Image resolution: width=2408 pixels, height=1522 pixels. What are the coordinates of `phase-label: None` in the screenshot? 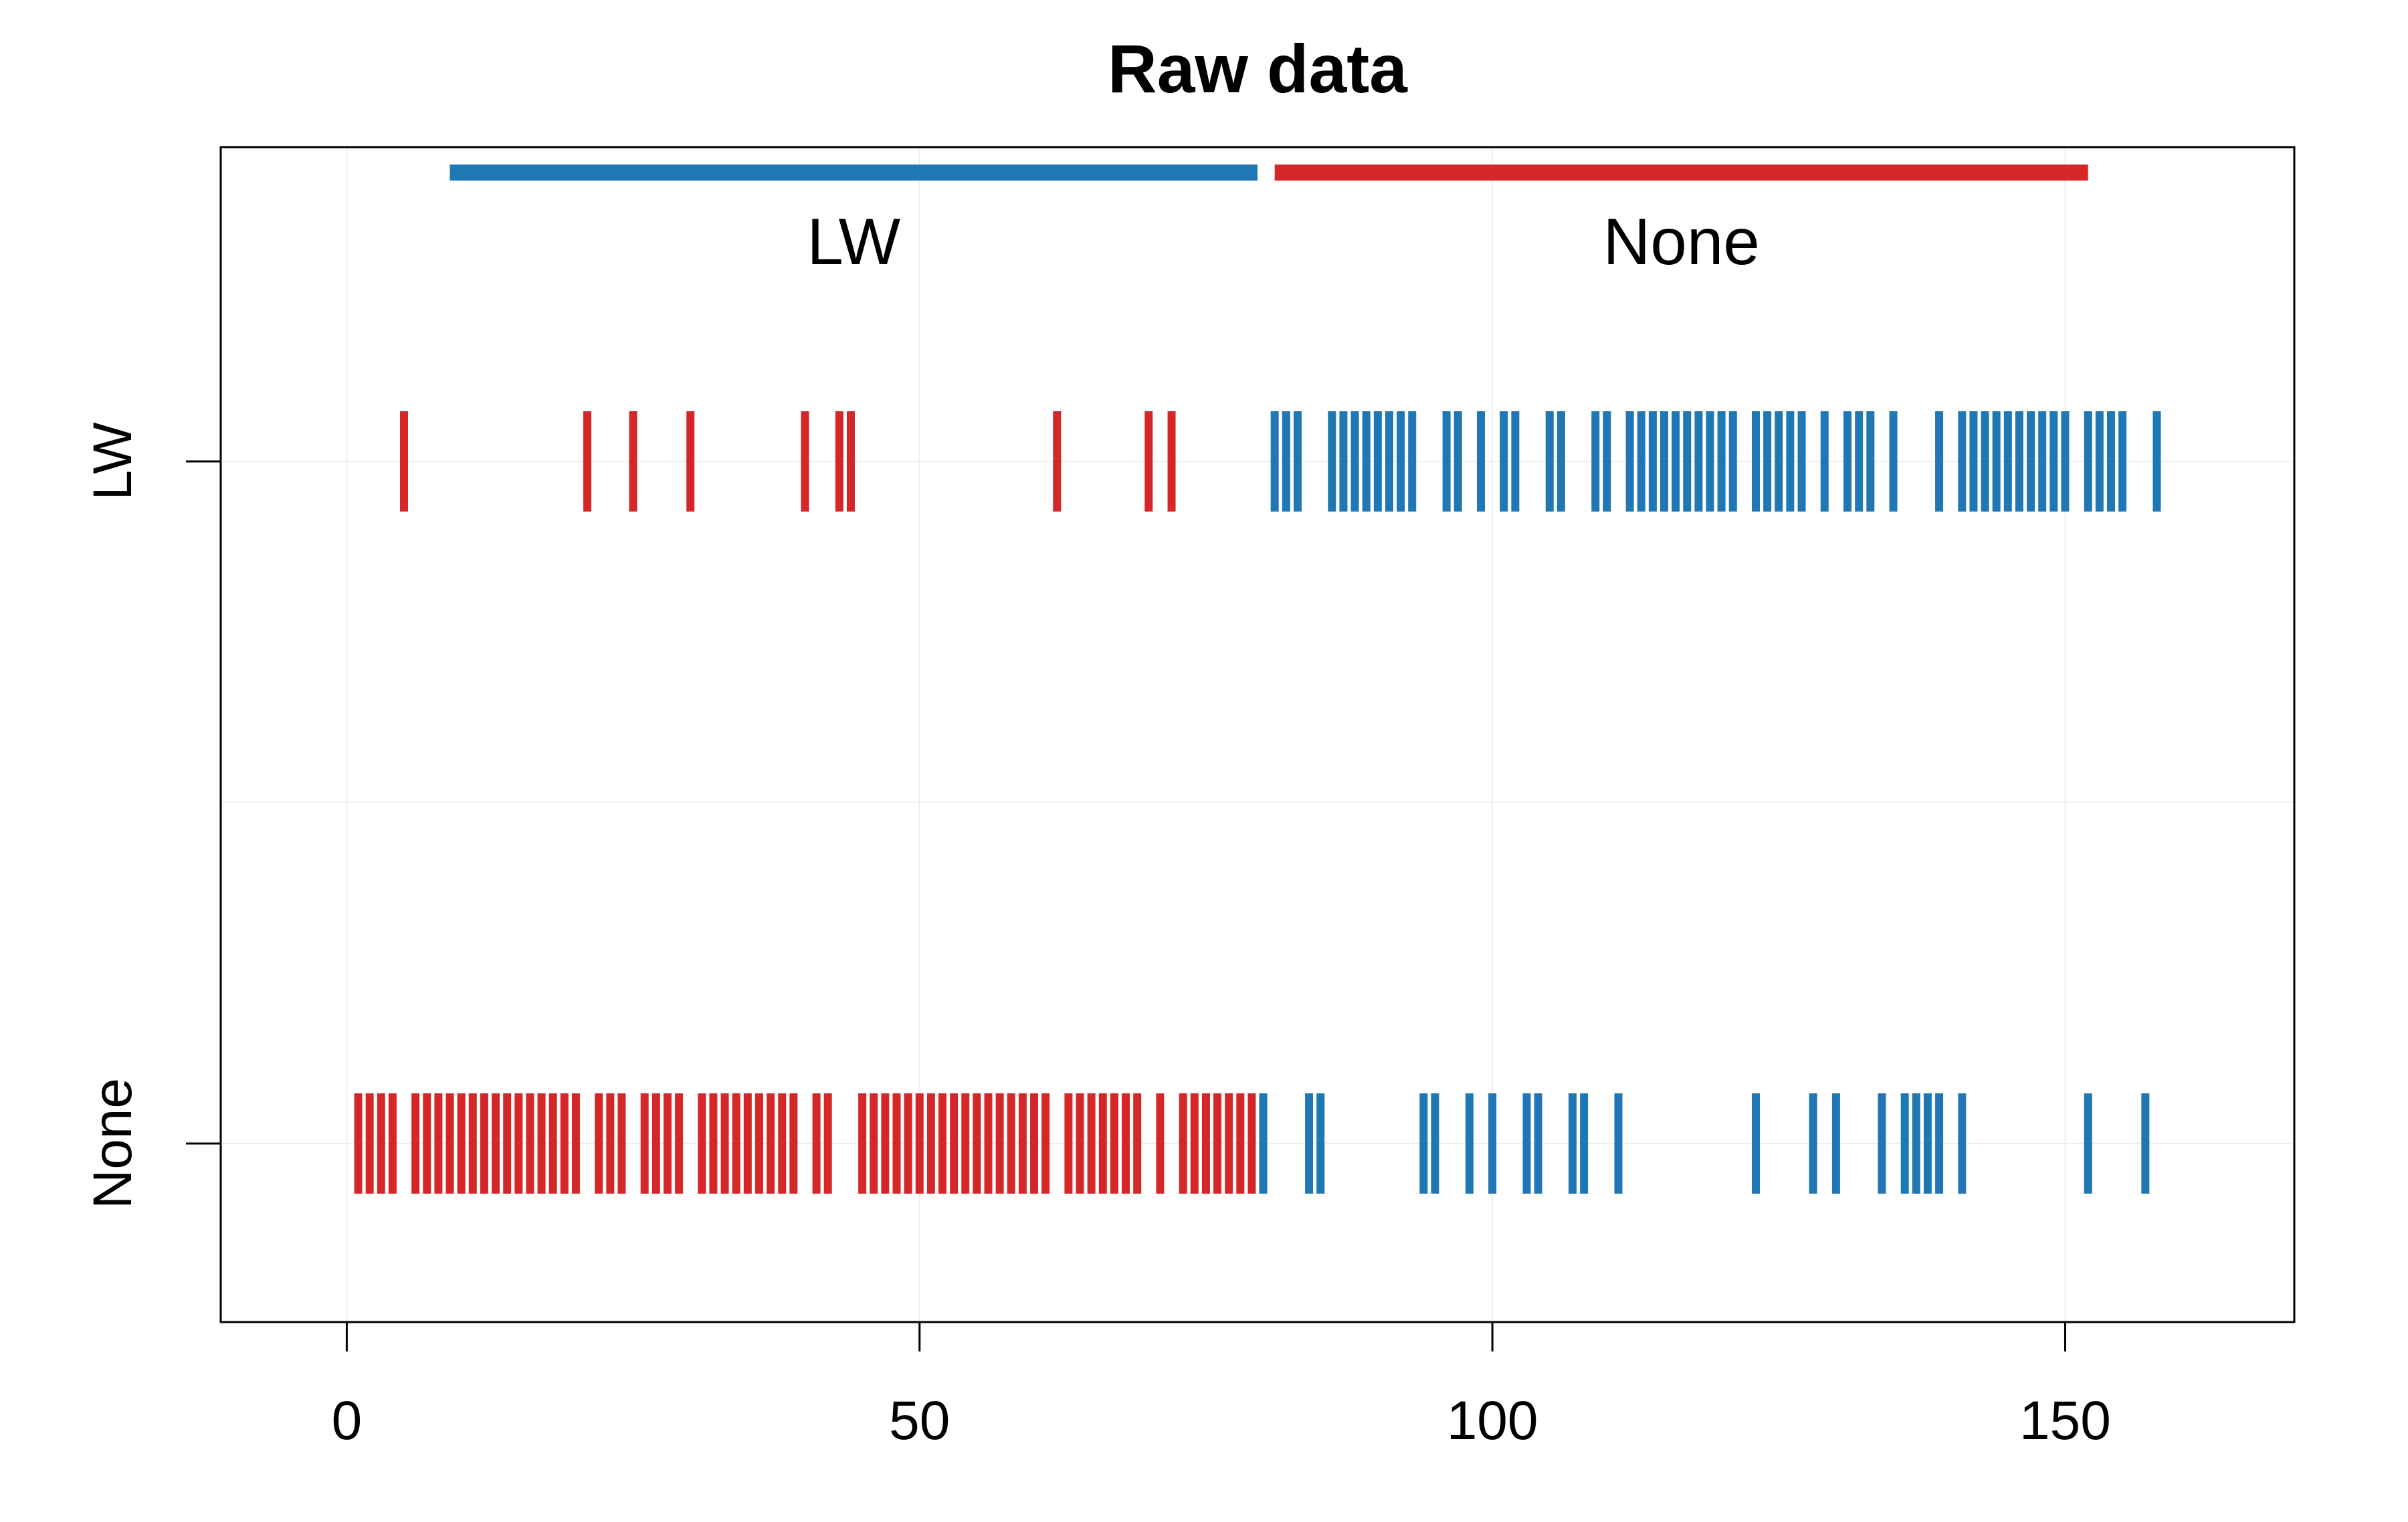 It's located at (1682, 242).